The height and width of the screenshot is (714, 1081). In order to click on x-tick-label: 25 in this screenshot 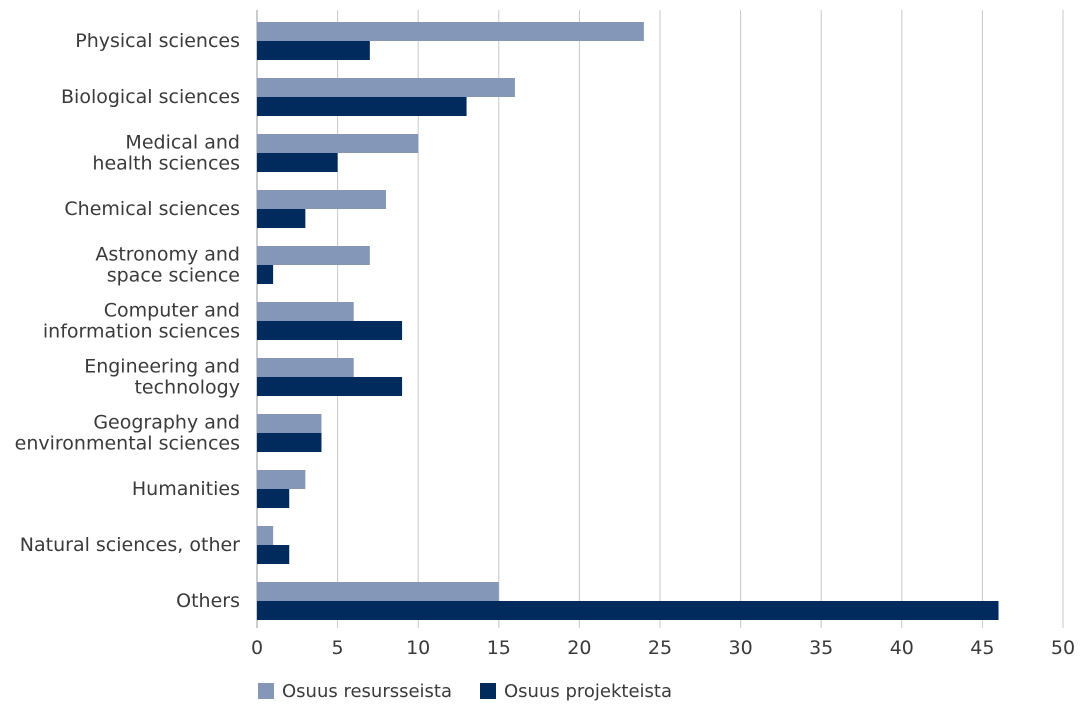, I will do `click(660, 648)`.